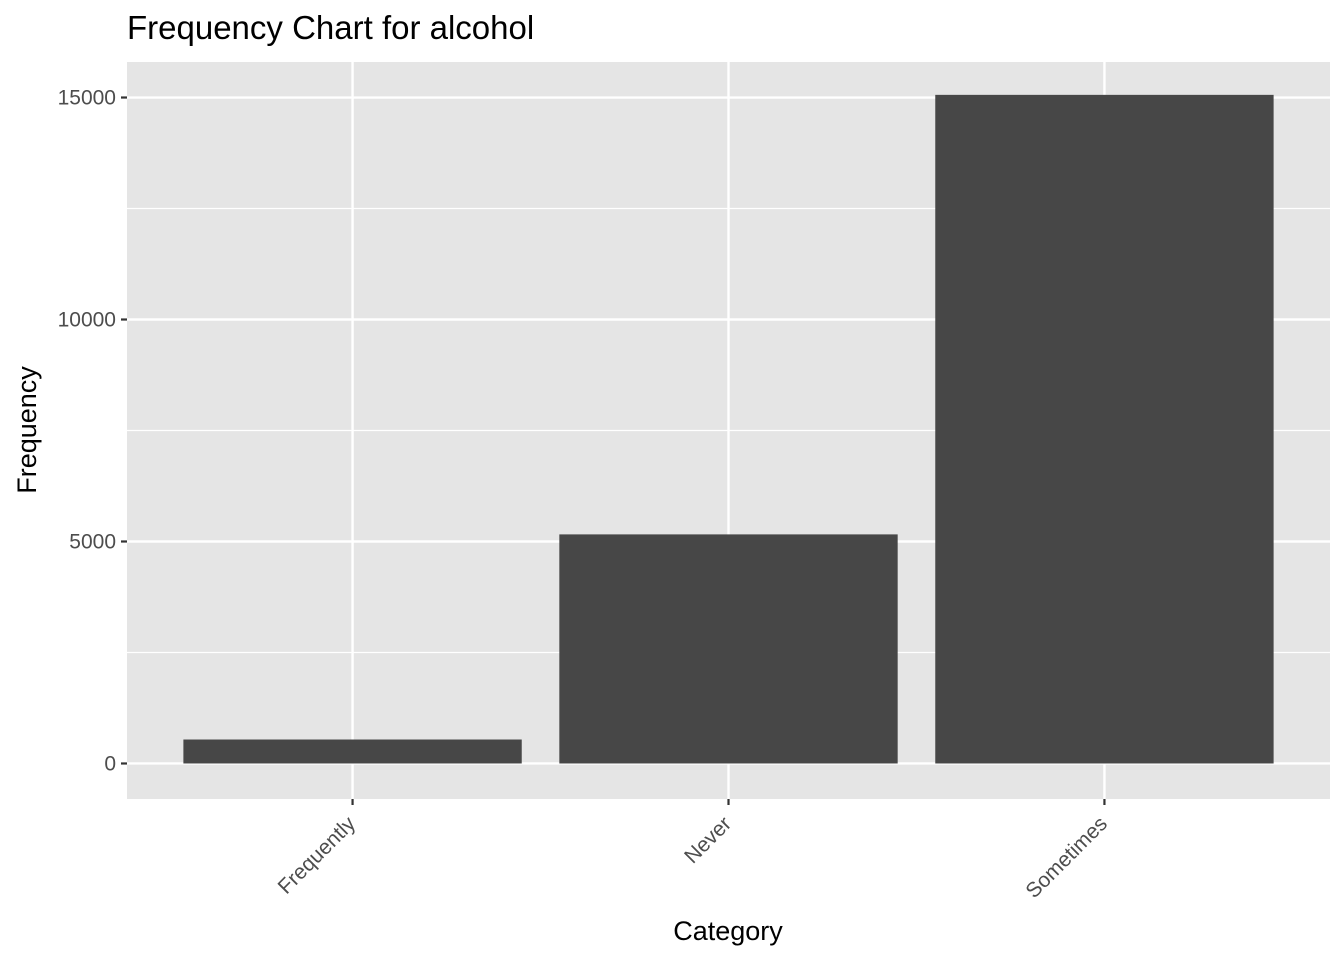 The height and width of the screenshot is (960, 1344). Describe the element at coordinates (110, 763) in the screenshot. I see `y-tick-label: 0` at that location.